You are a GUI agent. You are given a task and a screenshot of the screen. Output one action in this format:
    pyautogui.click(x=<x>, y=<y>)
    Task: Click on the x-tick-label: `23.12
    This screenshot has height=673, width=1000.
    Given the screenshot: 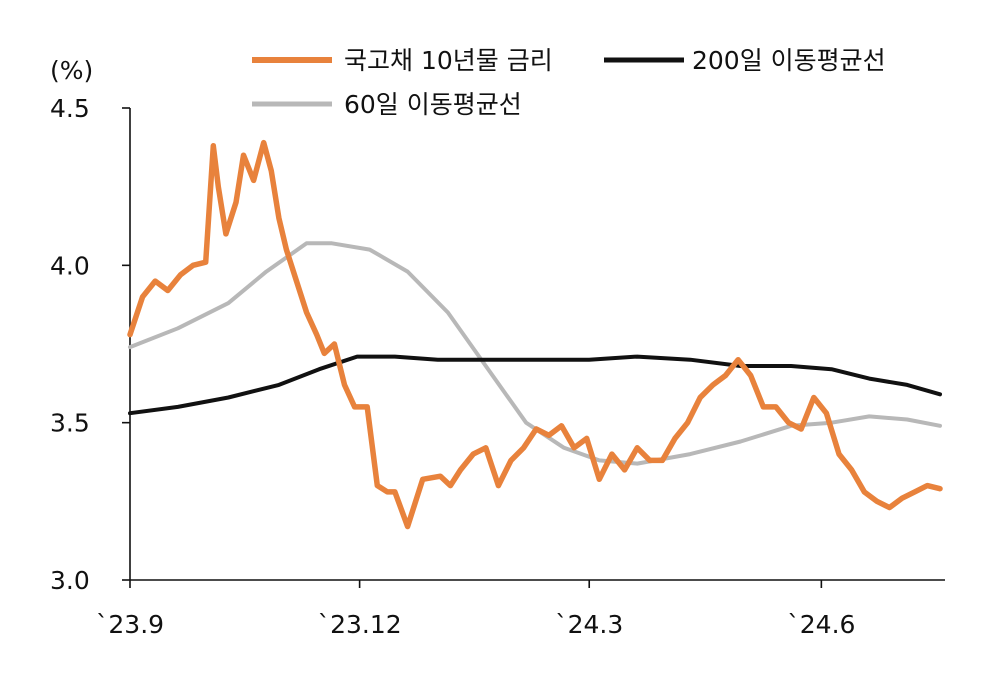 What is the action you would take?
    pyautogui.click(x=360, y=624)
    